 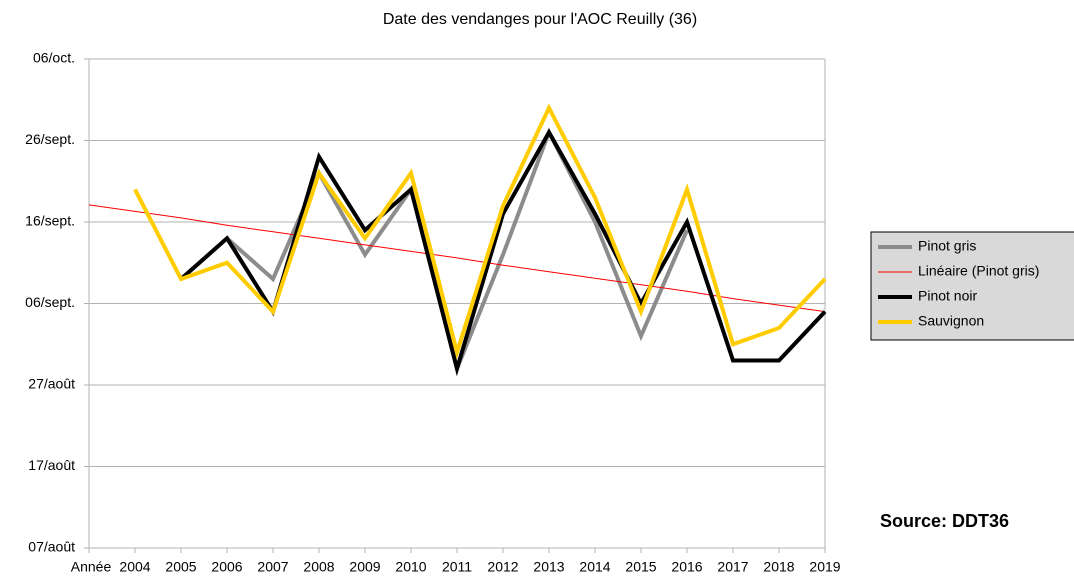 What do you see at coordinates (50, 302) in the screenshot?
I see `y-tick-label: 06/sept.` at bounding box center [50, 302].